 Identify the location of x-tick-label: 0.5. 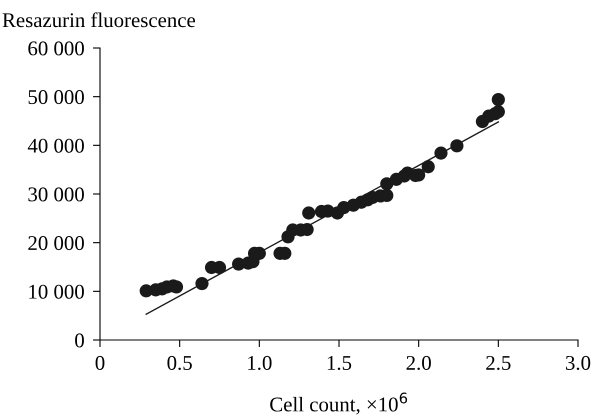
(179, 363).